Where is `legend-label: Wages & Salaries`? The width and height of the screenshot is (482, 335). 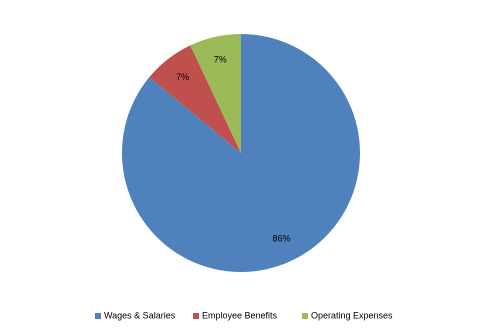
legend-label: Wages & Salaries is located at coordinates (140, 315).